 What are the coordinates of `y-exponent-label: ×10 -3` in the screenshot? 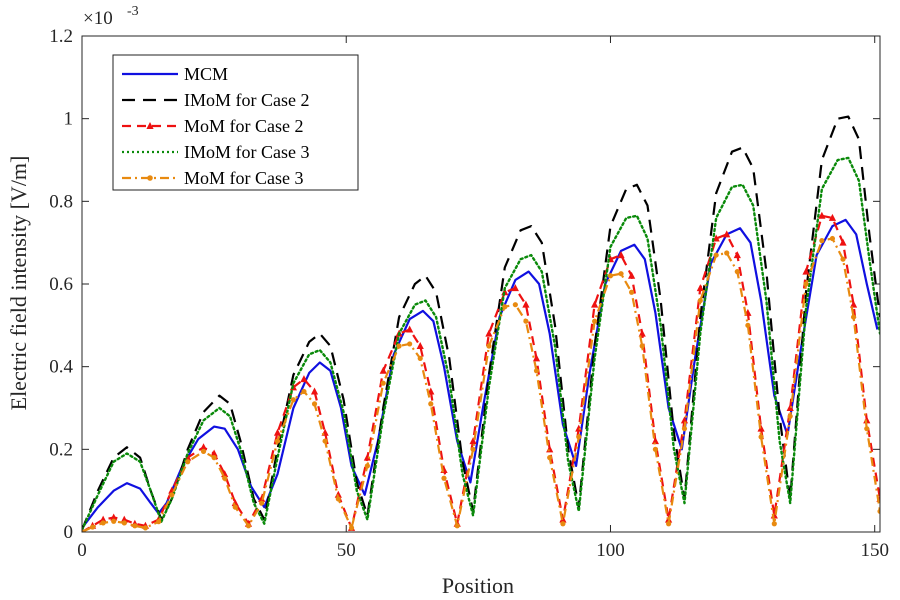 It's located at (111, 16).